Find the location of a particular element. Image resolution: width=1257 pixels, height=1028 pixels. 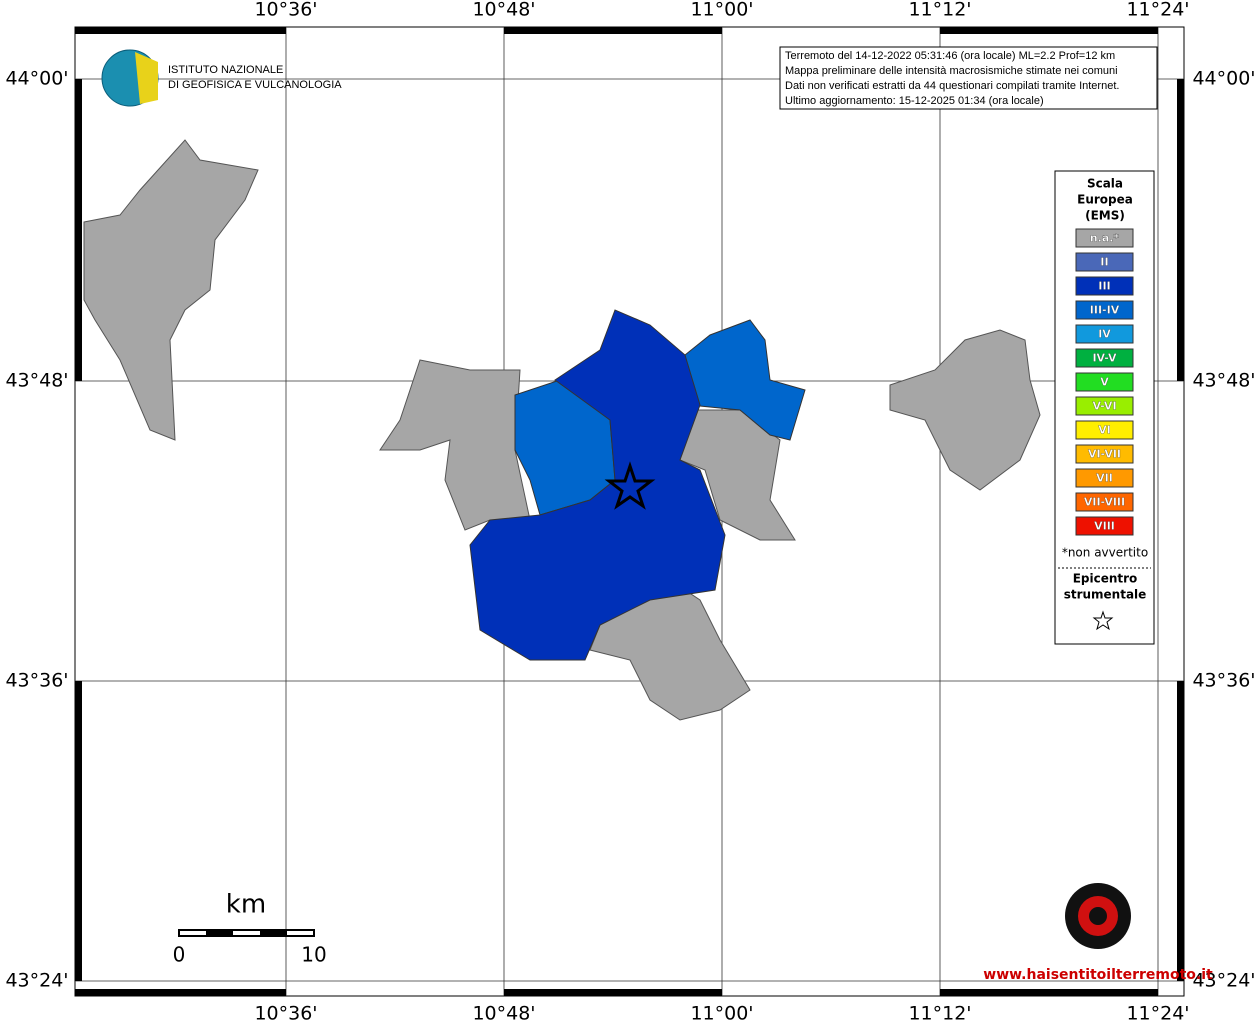

scale-end: 10 is located at coordinates (313, 955).